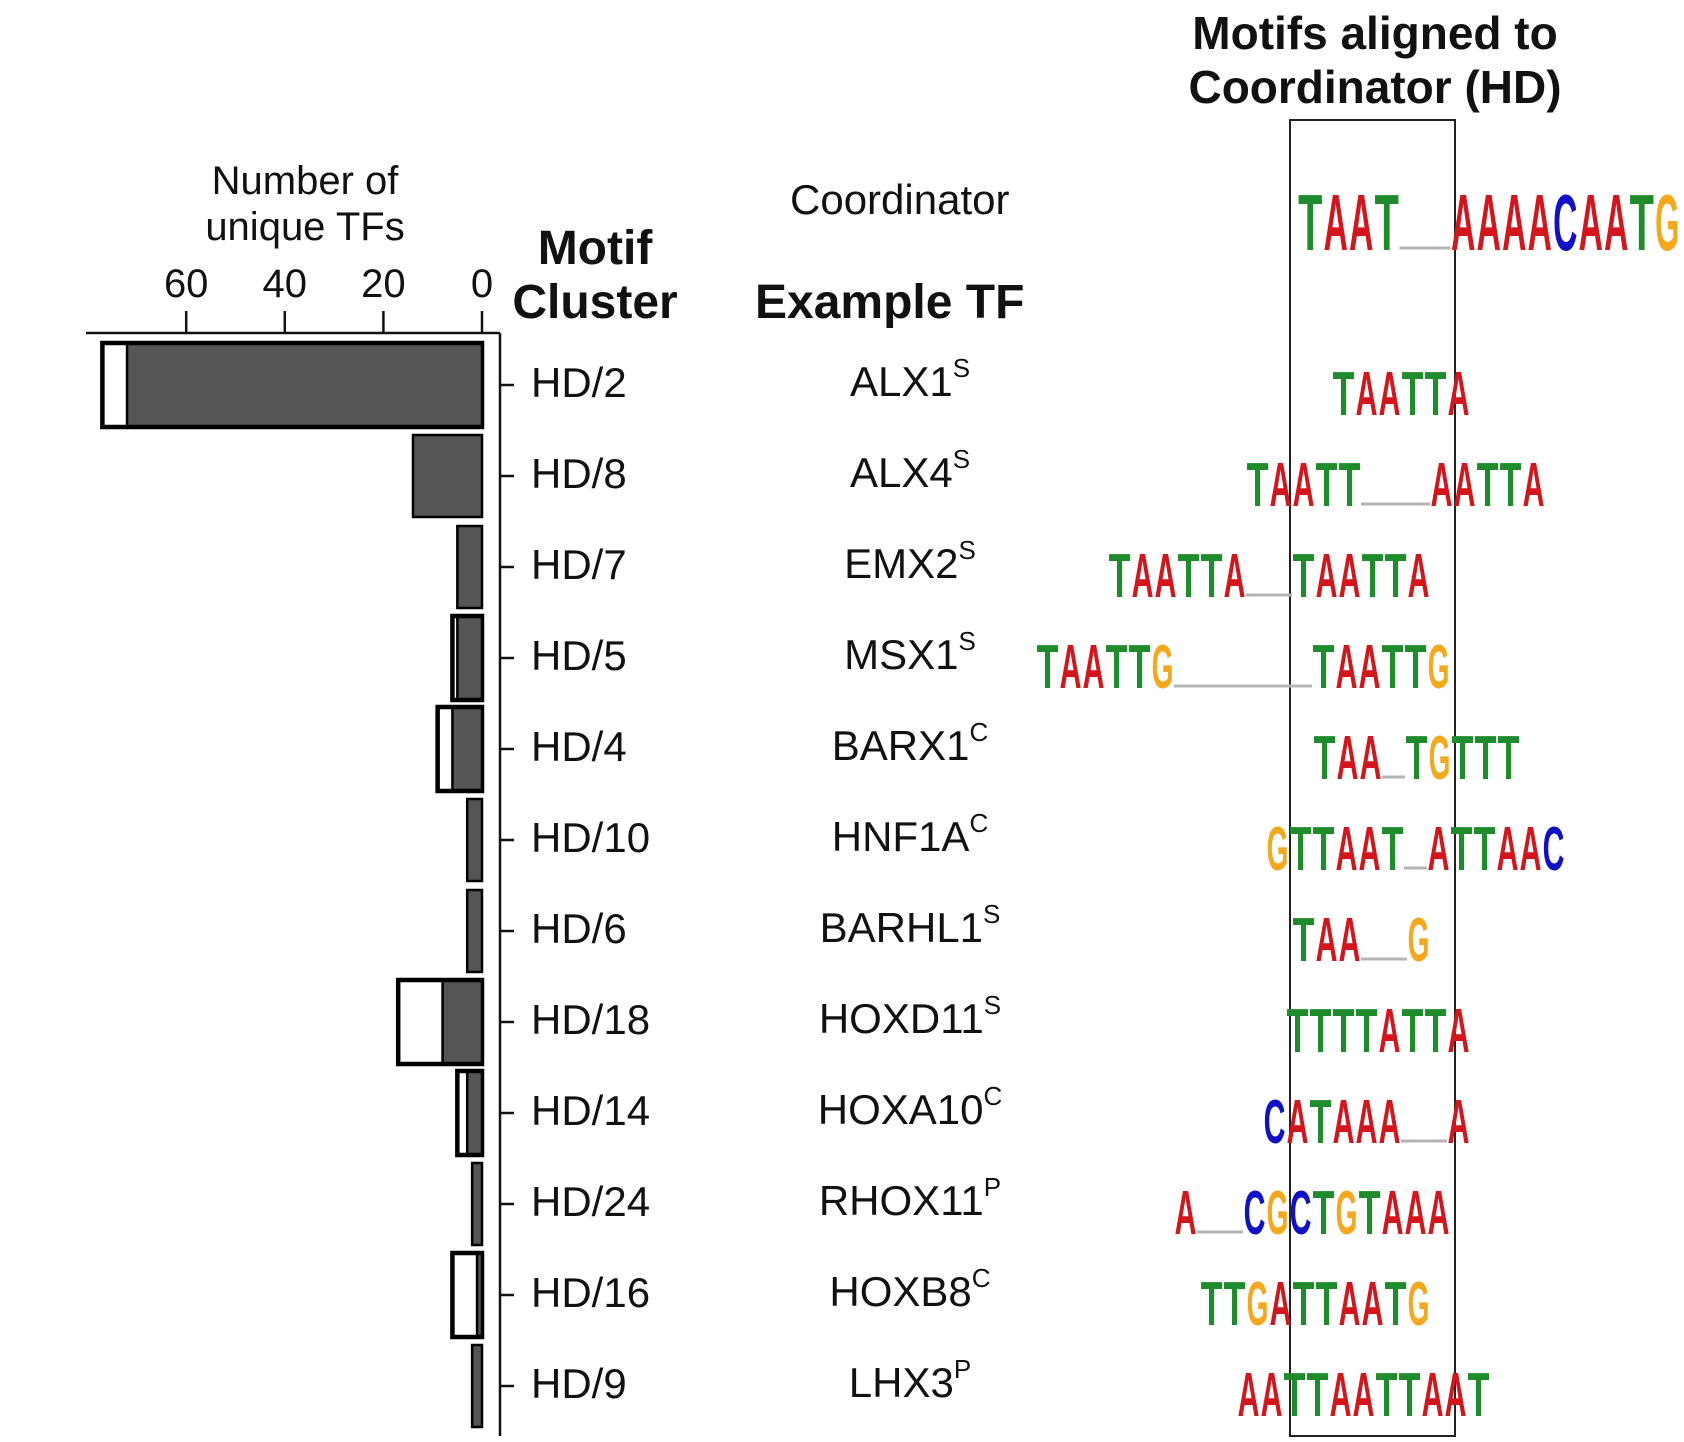 Image resolution: width=1684 pixels, height=1442 pixels. What do you see at coordinates (910, 743) in the screenshot?
I see `example-tf-label: BARX1C` at bounding box center [910, 743].